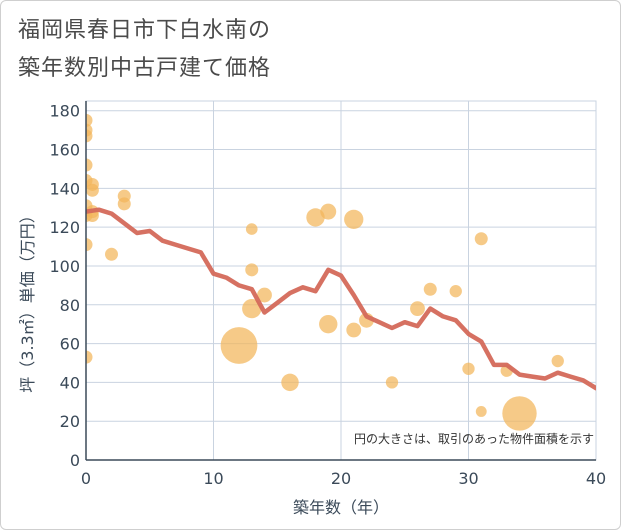  What do you see at coordinates (70, 421) in the screenshot?
I see `y-tick-label: 20` at bounding box center [70, 421].